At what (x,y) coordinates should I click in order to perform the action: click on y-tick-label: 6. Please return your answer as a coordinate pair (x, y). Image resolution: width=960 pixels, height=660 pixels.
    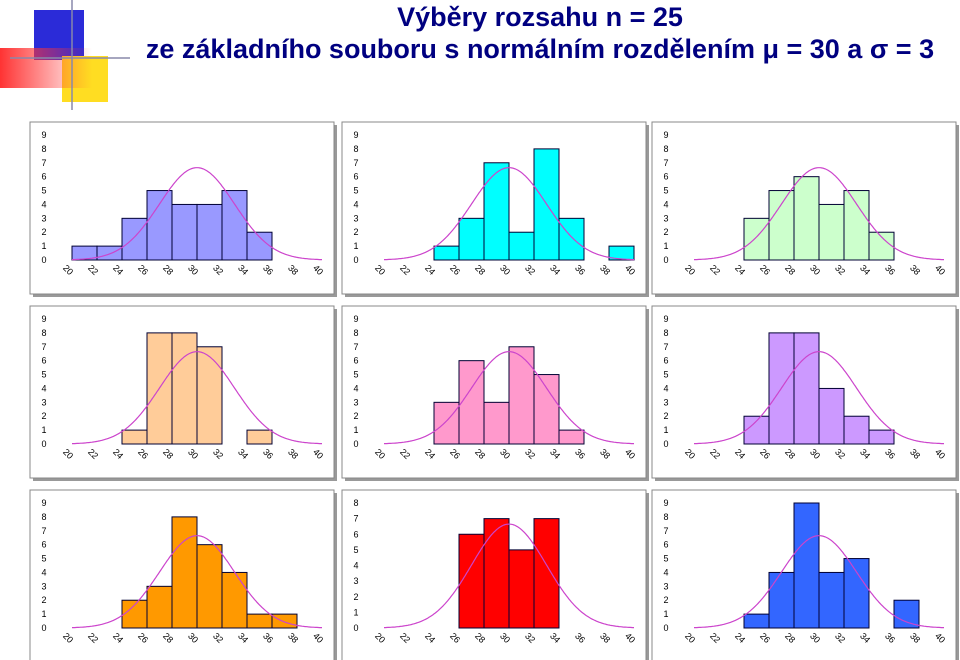
    Looking at the image, I should click on (355, 361).